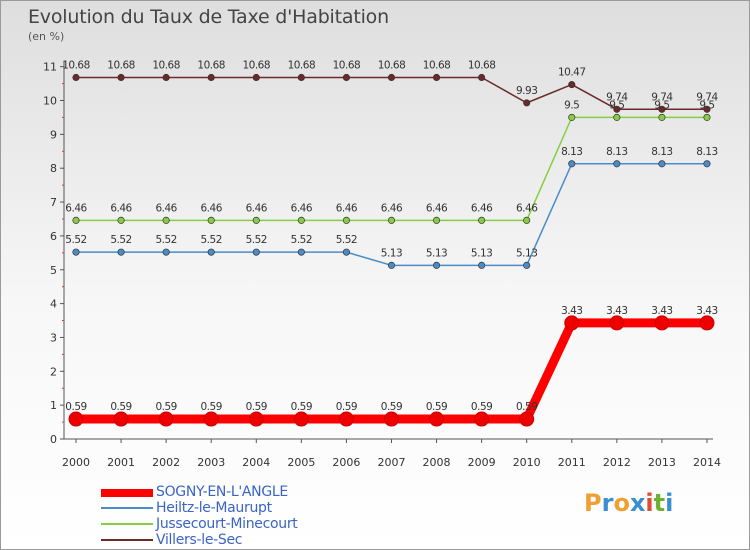  I want to click on y-tick-label: 6, so click(53, 236).